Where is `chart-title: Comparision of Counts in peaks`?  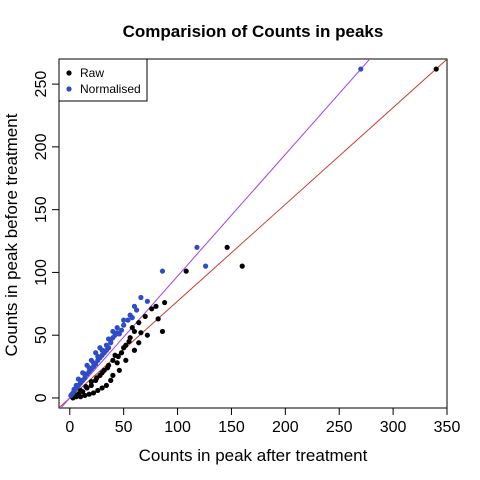 chart-title: Comparision of Counts in peaks is located at coordinates (253, 31).